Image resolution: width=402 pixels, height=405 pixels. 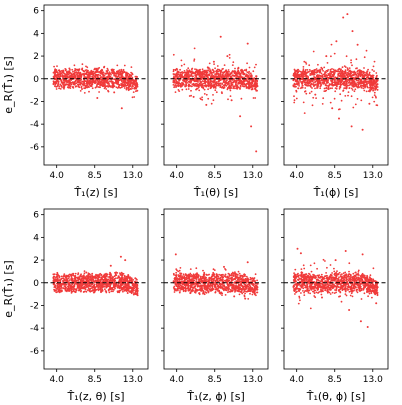 What do you see at coordinates (95, 176) in the screenshot?
I see `x-tick-label: 8.5` at bounding box center [95, 176].